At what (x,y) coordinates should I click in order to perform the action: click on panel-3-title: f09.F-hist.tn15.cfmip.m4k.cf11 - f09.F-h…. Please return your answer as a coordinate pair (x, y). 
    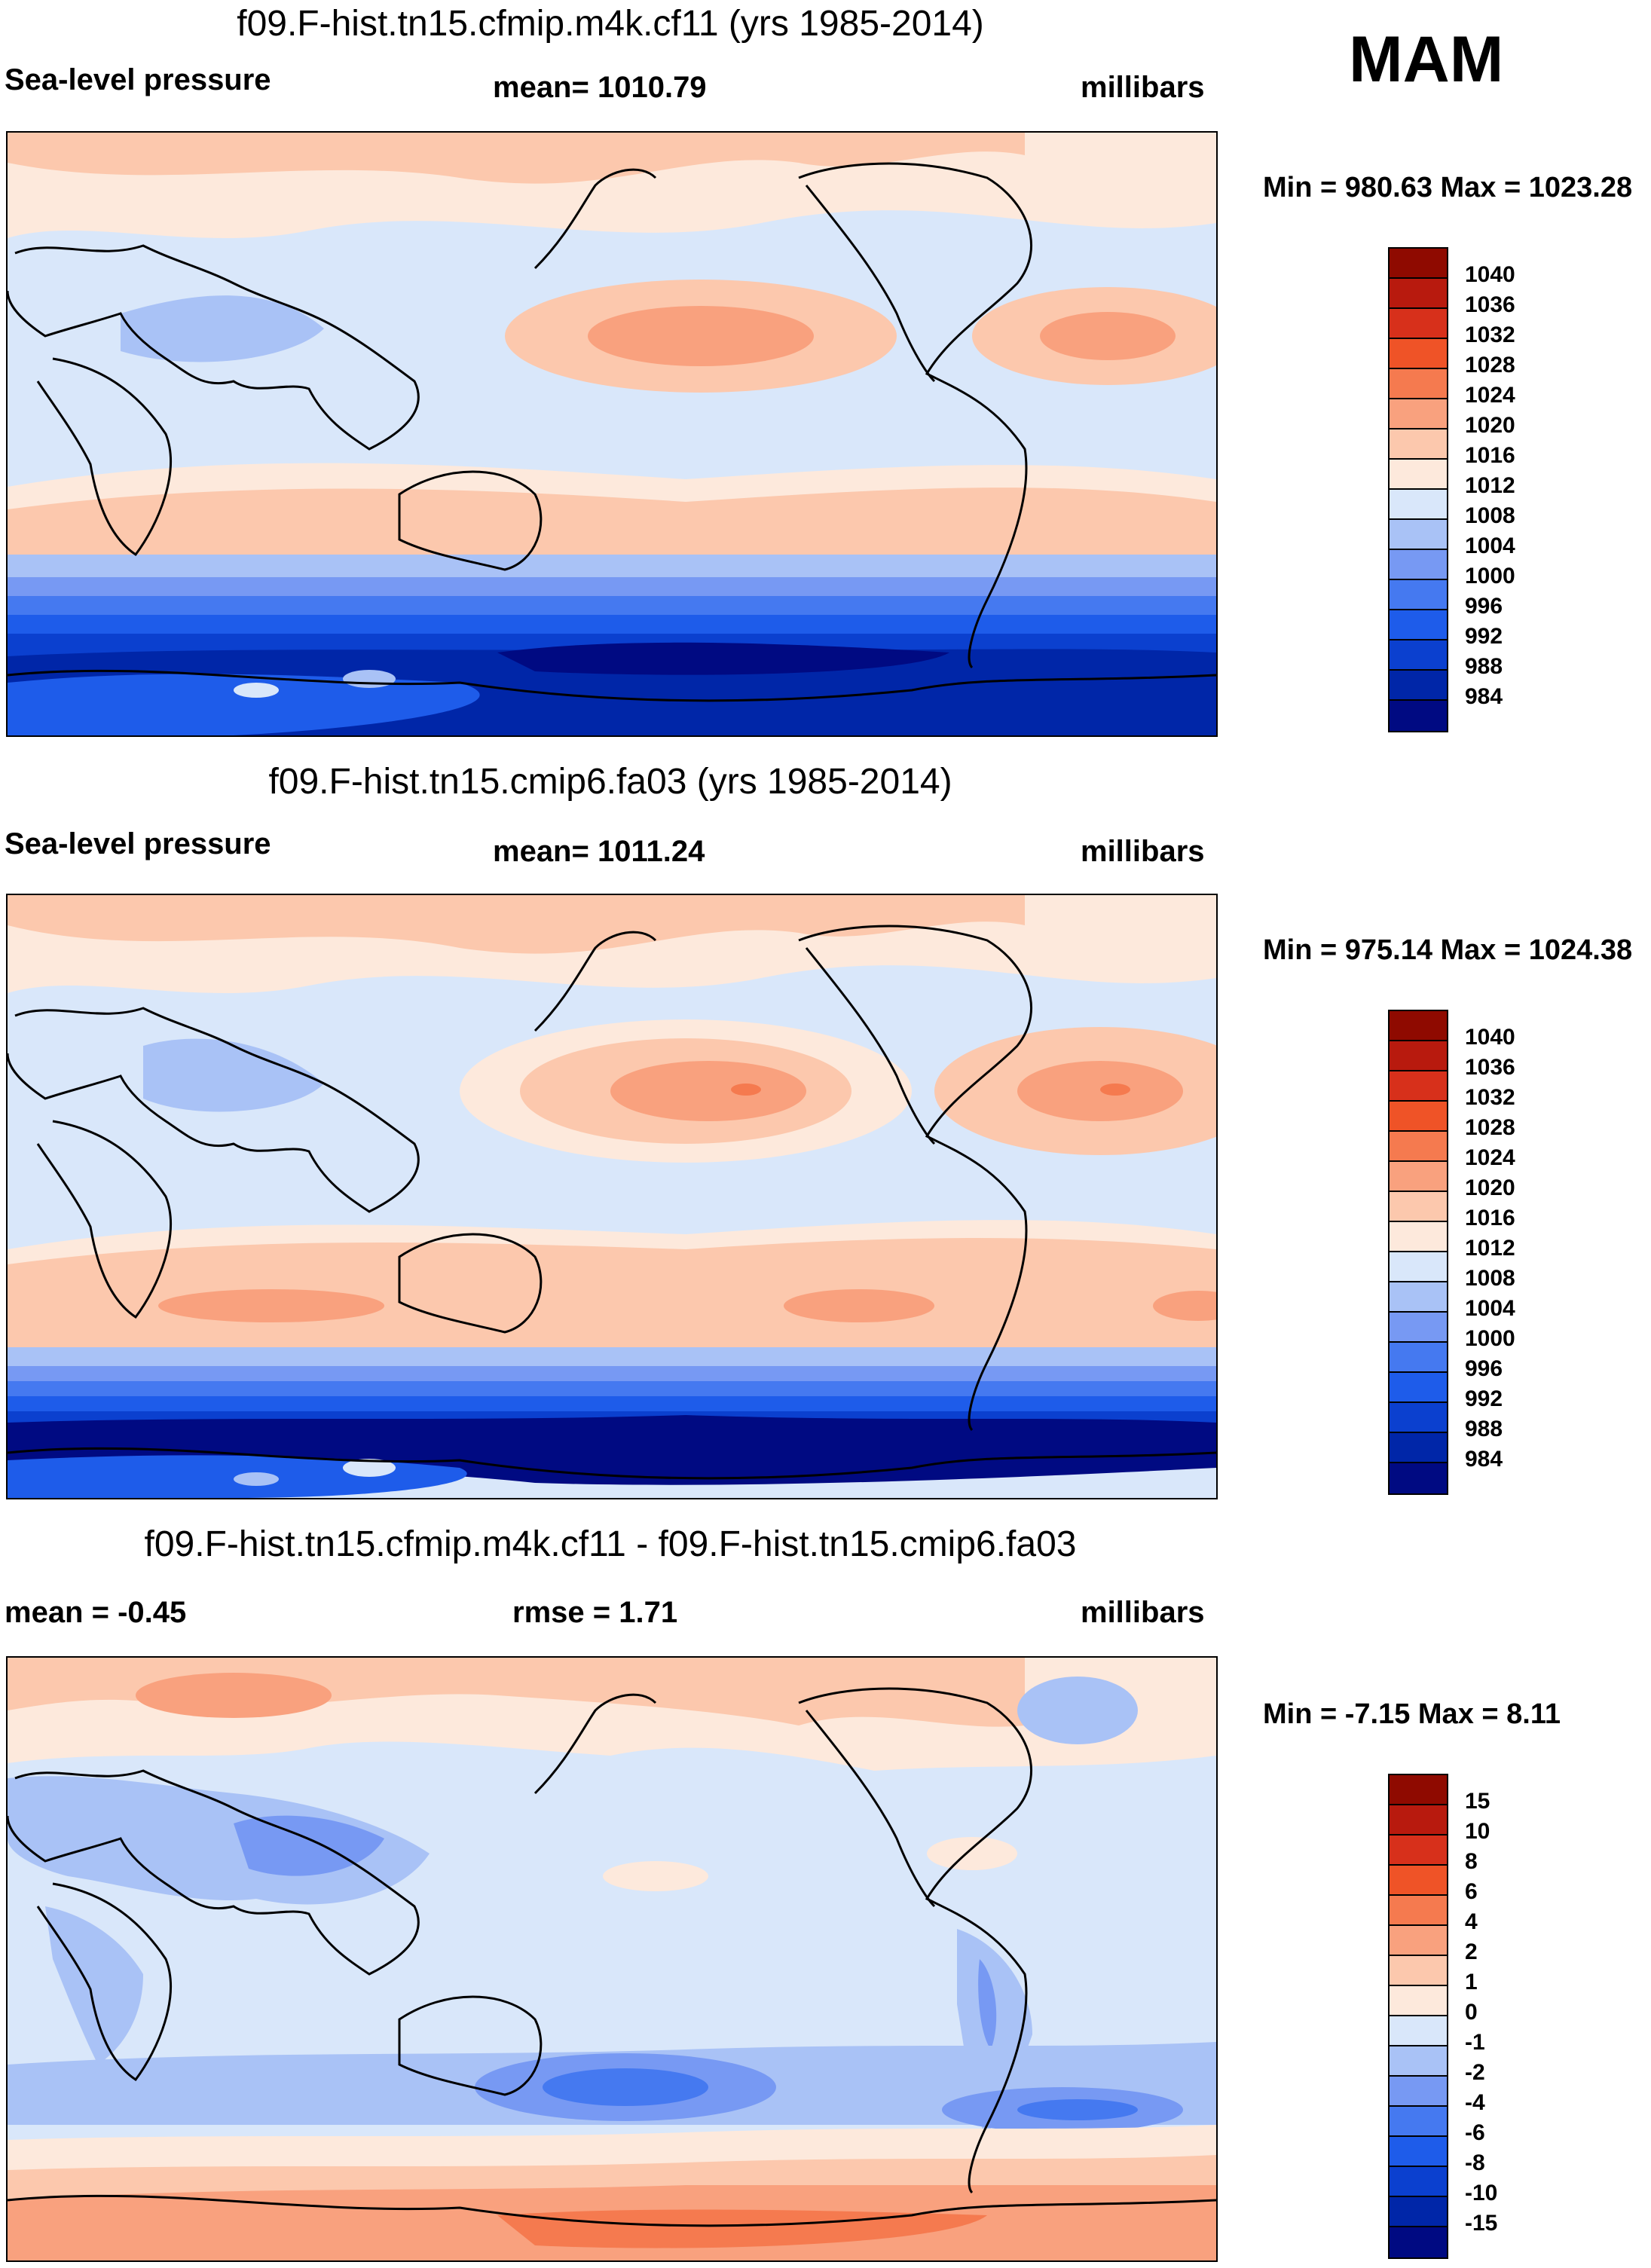
    Looking at the image, I should click on (610, 1544).